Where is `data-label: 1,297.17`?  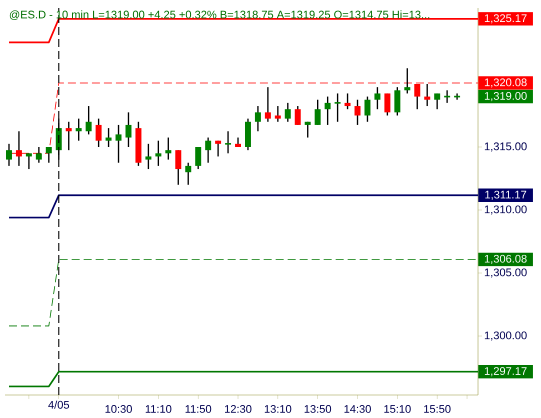
data-label: 1,297.17 is located at coordinates (505, 371).